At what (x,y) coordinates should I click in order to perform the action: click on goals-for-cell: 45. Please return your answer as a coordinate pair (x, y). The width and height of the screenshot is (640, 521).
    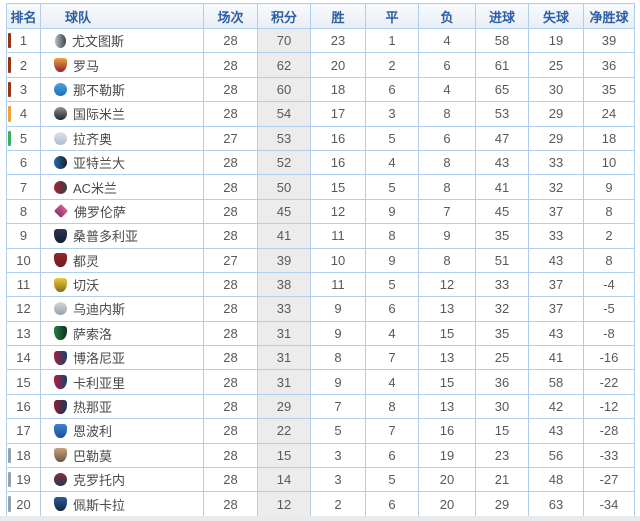
    Looking at the image, I should click on (502, 211).